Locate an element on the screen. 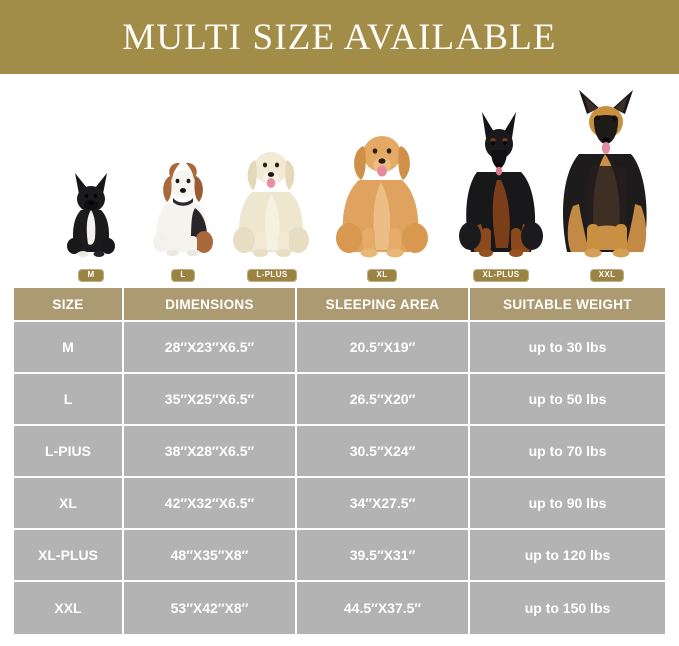 This screenshot has width=679, height=646. banner: MULTI SIZE AVAILABLE is located at coordinates (339, 37).